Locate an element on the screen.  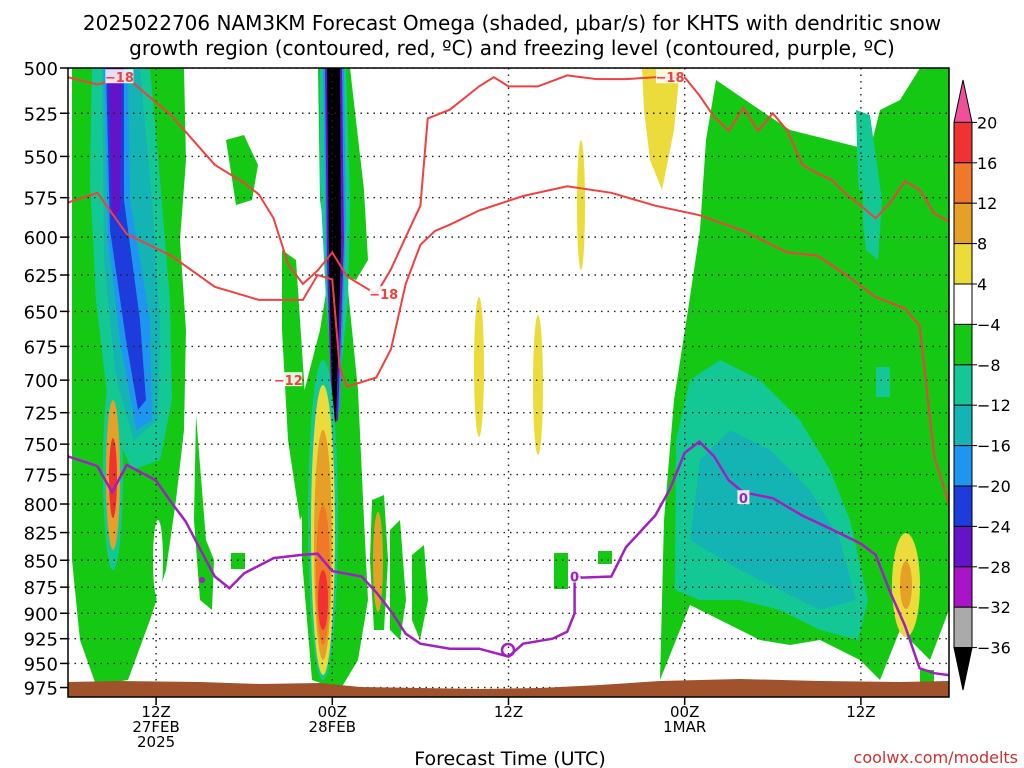
y-tick-label: 900 is located at coordinates (41, 614).